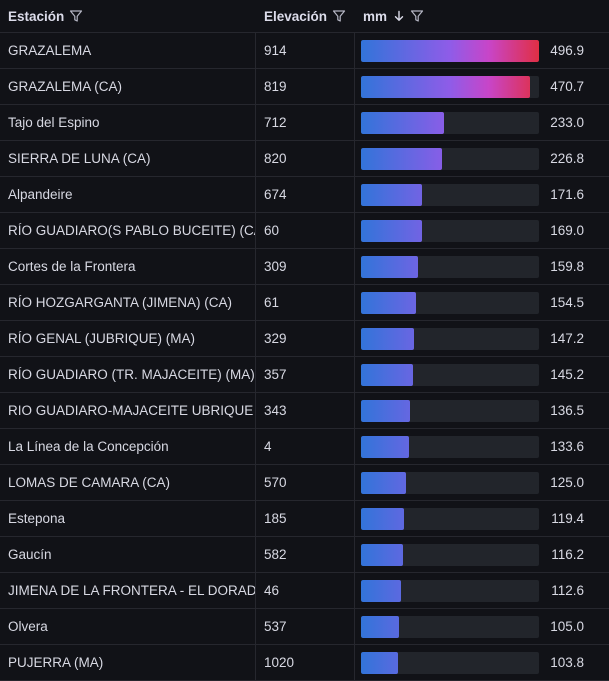 Image resolution: width=609 pixels, height=681 pixels. Describe the element at coordinates (128, 482) in the screenshot. I see `station-cell: LOMAS DE CAMARA (CA)` at that location.